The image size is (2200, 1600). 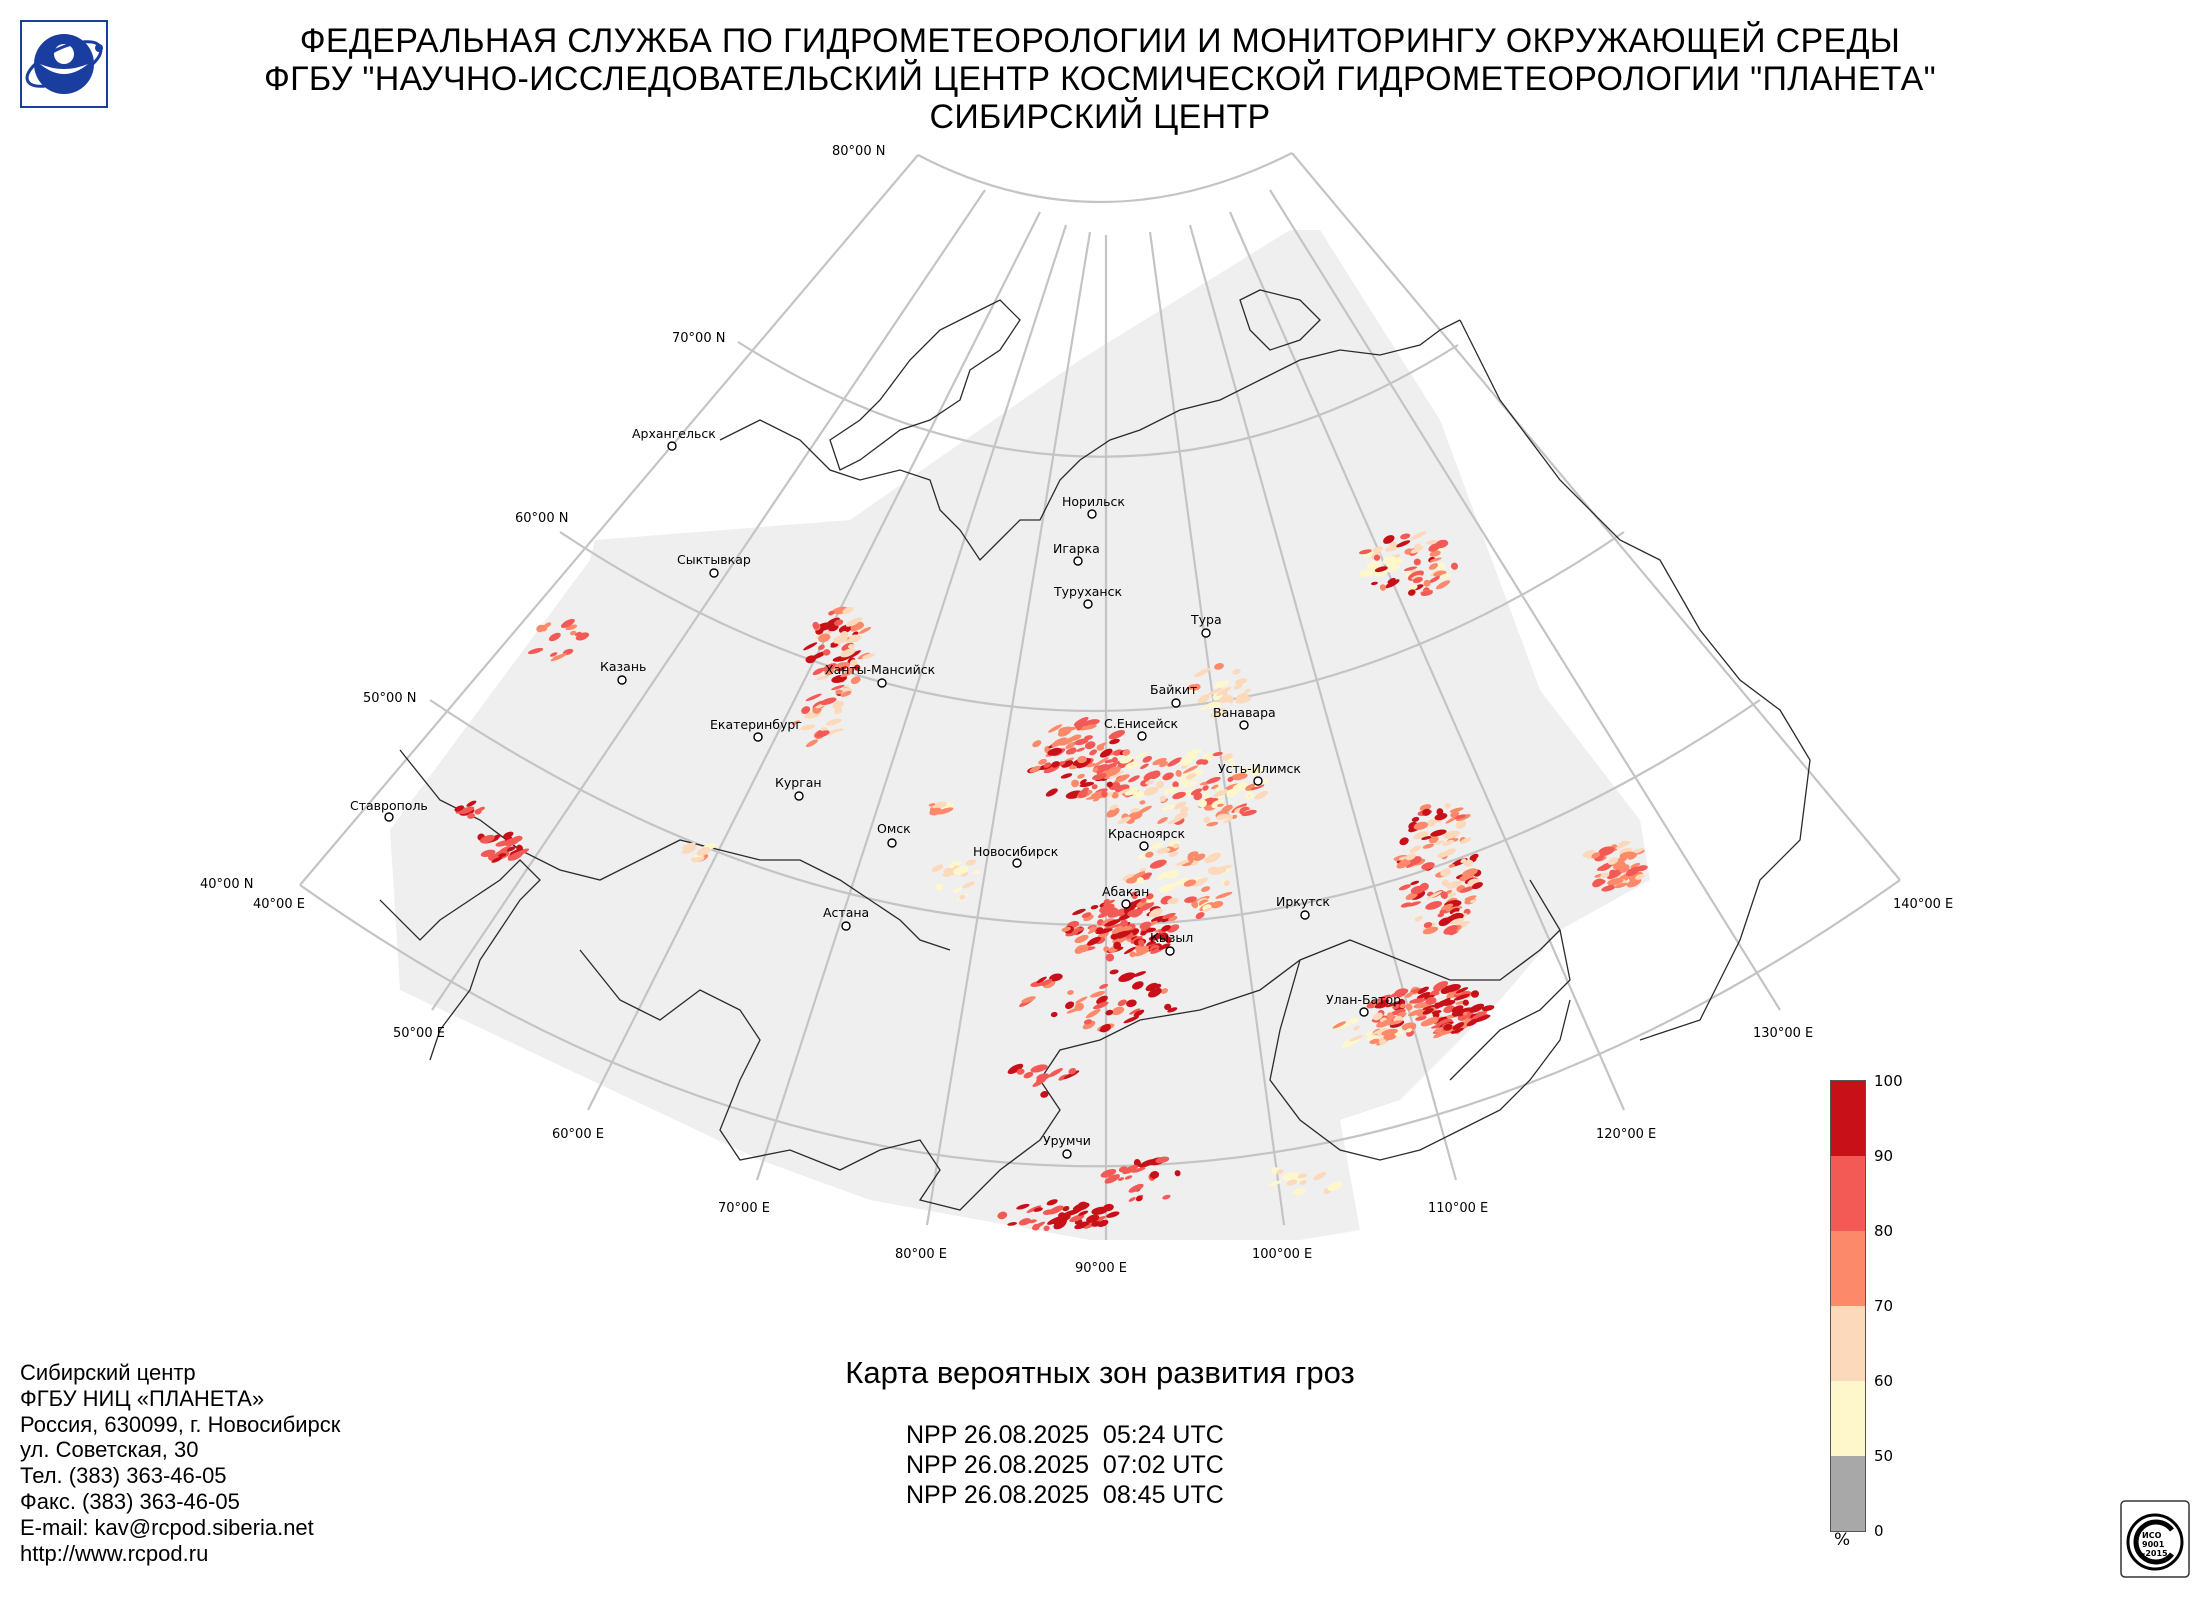 I want to click on address-line: Сибирский центр, so click(x=108, y=1372).